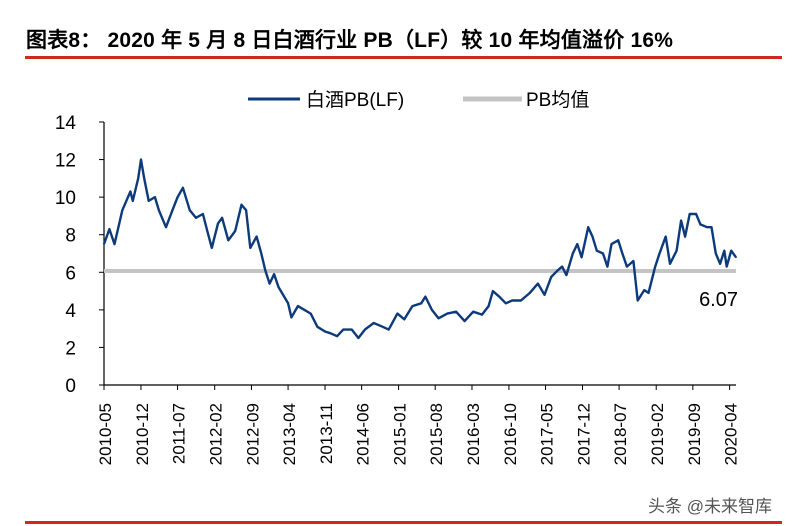 The height and width of the screenshot is (526, 808). I want to click on y-tick-label: 0, so click(70, 386).